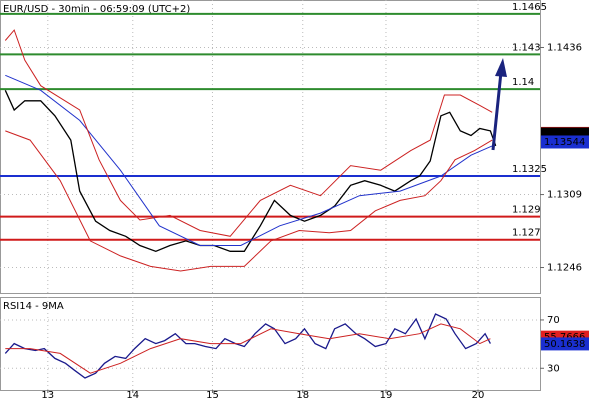 This screenshot has width=590, height=400. I want to click on level-label: 1.14, so click(523, 82).